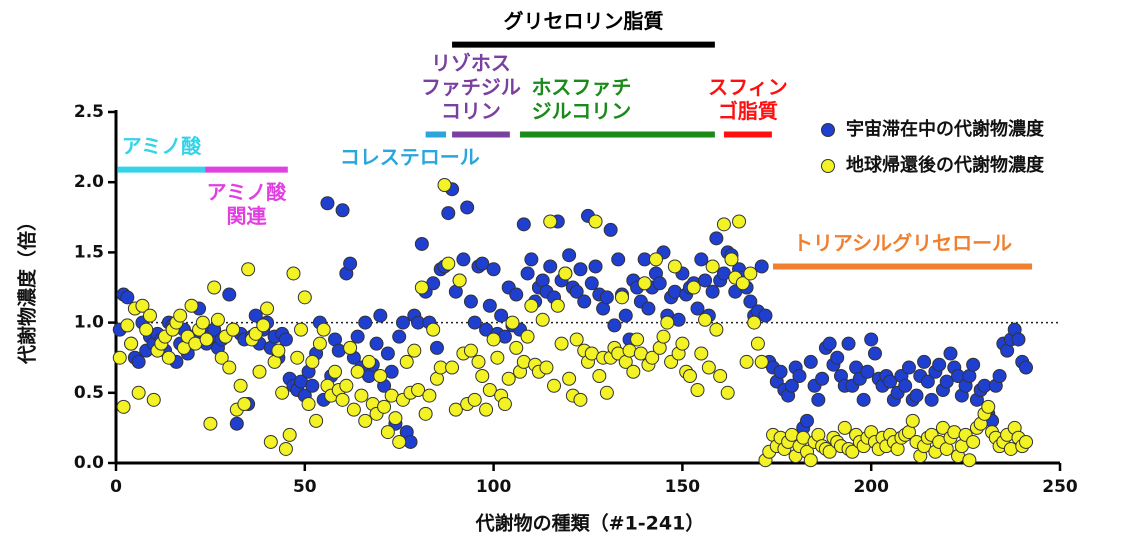 This screenshot has height=547, width=1126. I want to click on y-tick-label: 2.5, so click(89, 112).